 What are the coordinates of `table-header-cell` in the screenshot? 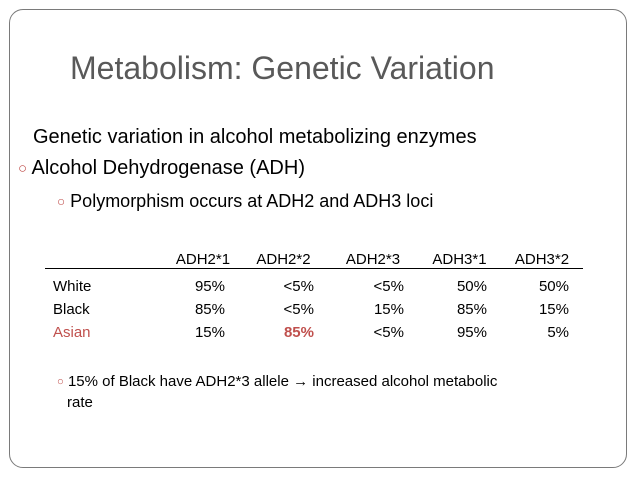 It's located at (106, 259).